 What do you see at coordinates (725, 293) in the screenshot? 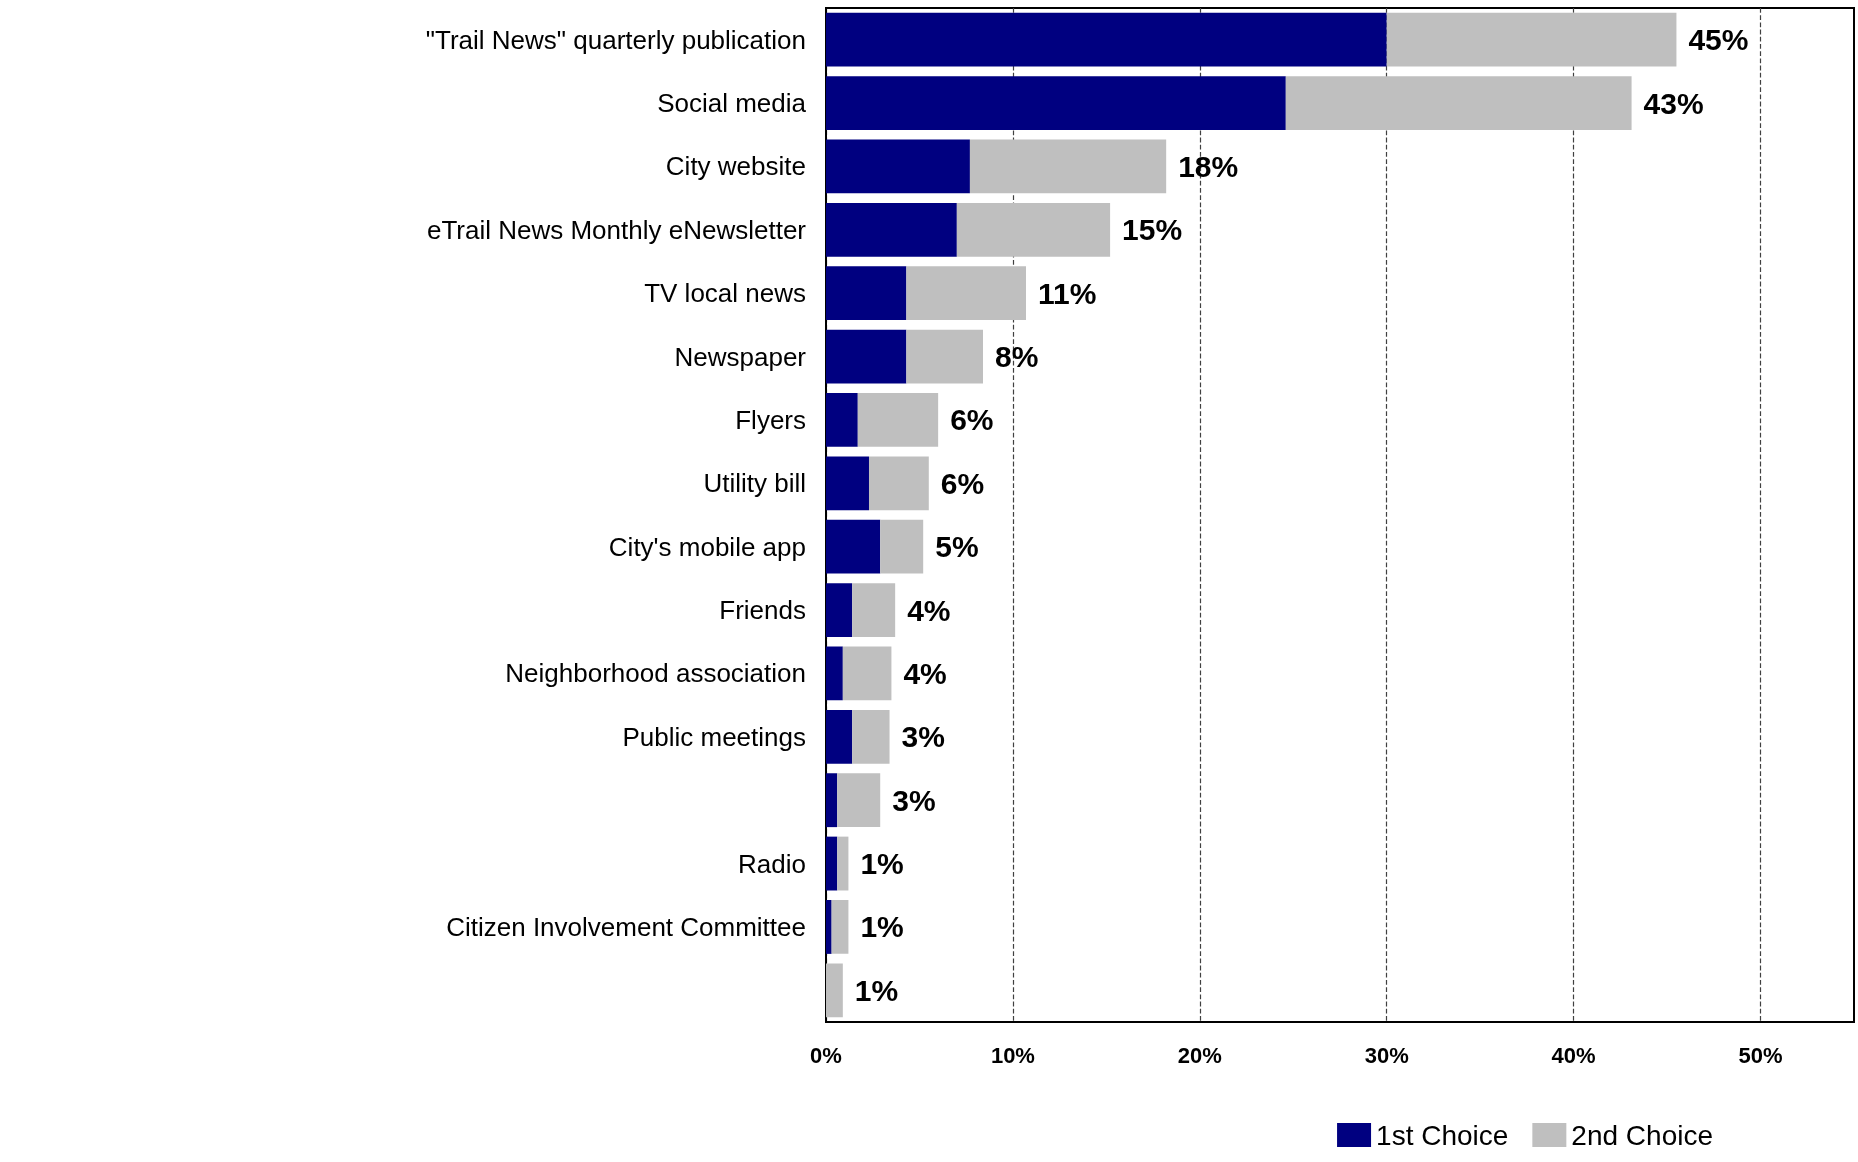
I see `y-tick-label: TV local news` at bounding box center [725, 293].